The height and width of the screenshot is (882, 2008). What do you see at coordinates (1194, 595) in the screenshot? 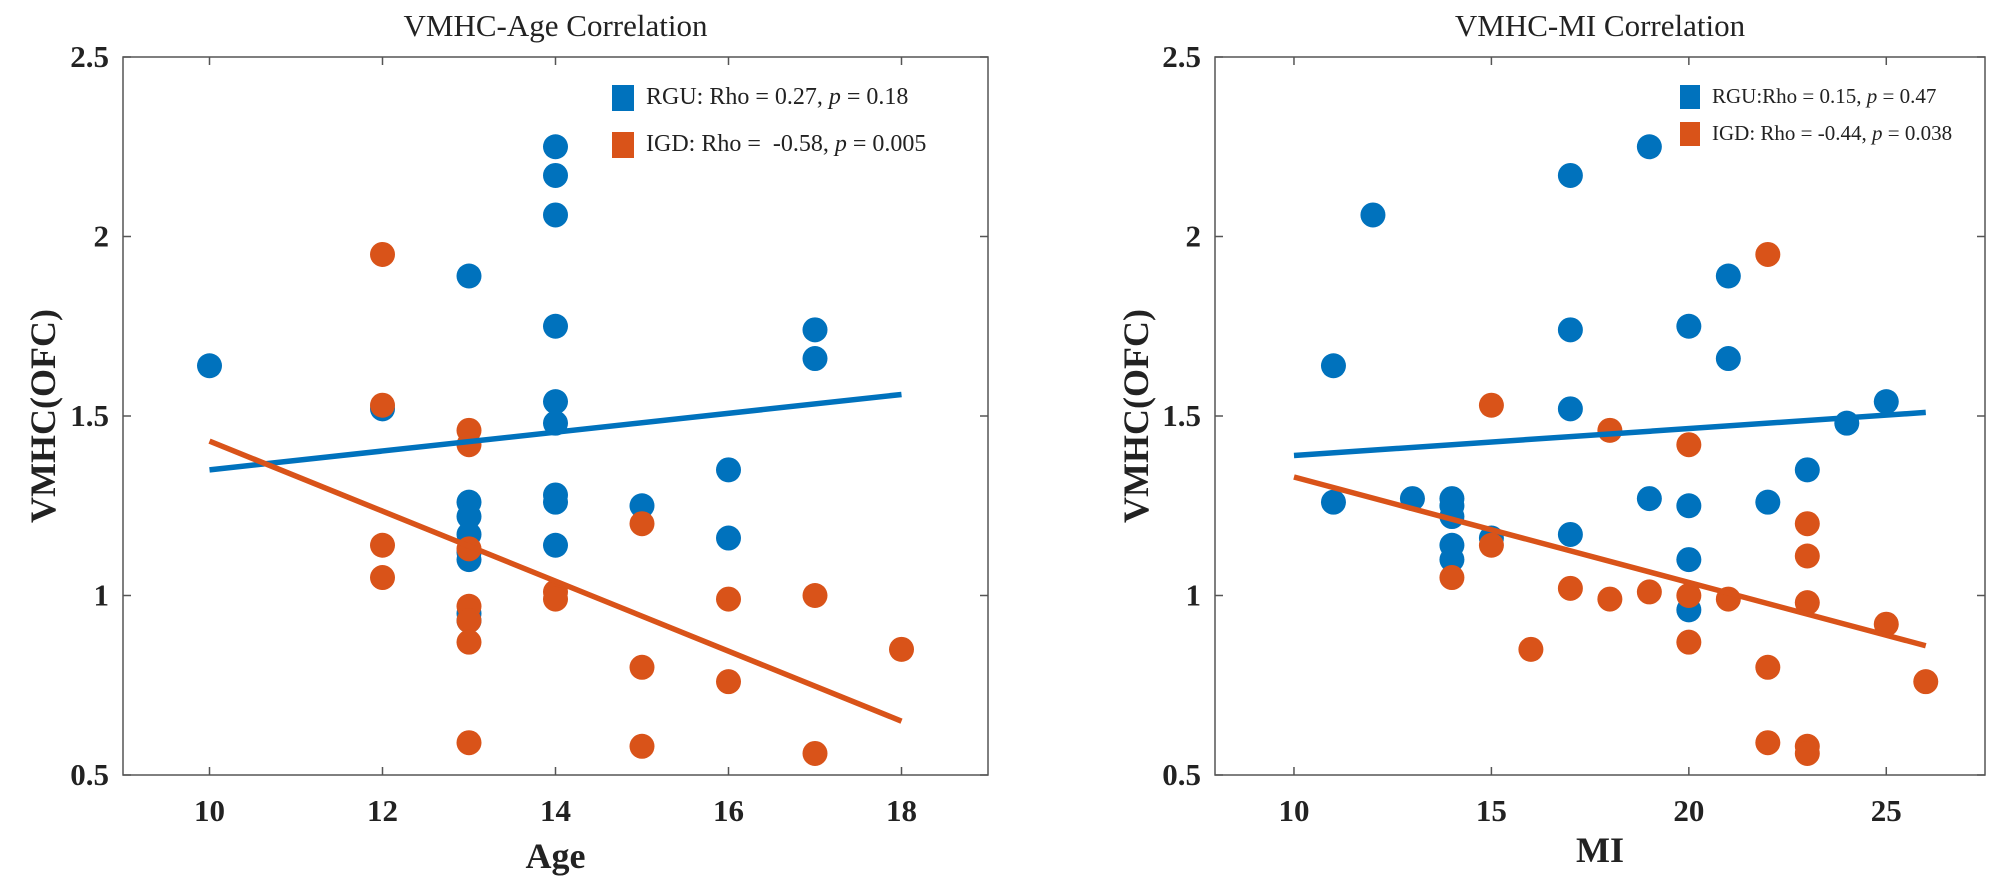
I see `y-tick-label: 1` at bounding box center [1194, 595].